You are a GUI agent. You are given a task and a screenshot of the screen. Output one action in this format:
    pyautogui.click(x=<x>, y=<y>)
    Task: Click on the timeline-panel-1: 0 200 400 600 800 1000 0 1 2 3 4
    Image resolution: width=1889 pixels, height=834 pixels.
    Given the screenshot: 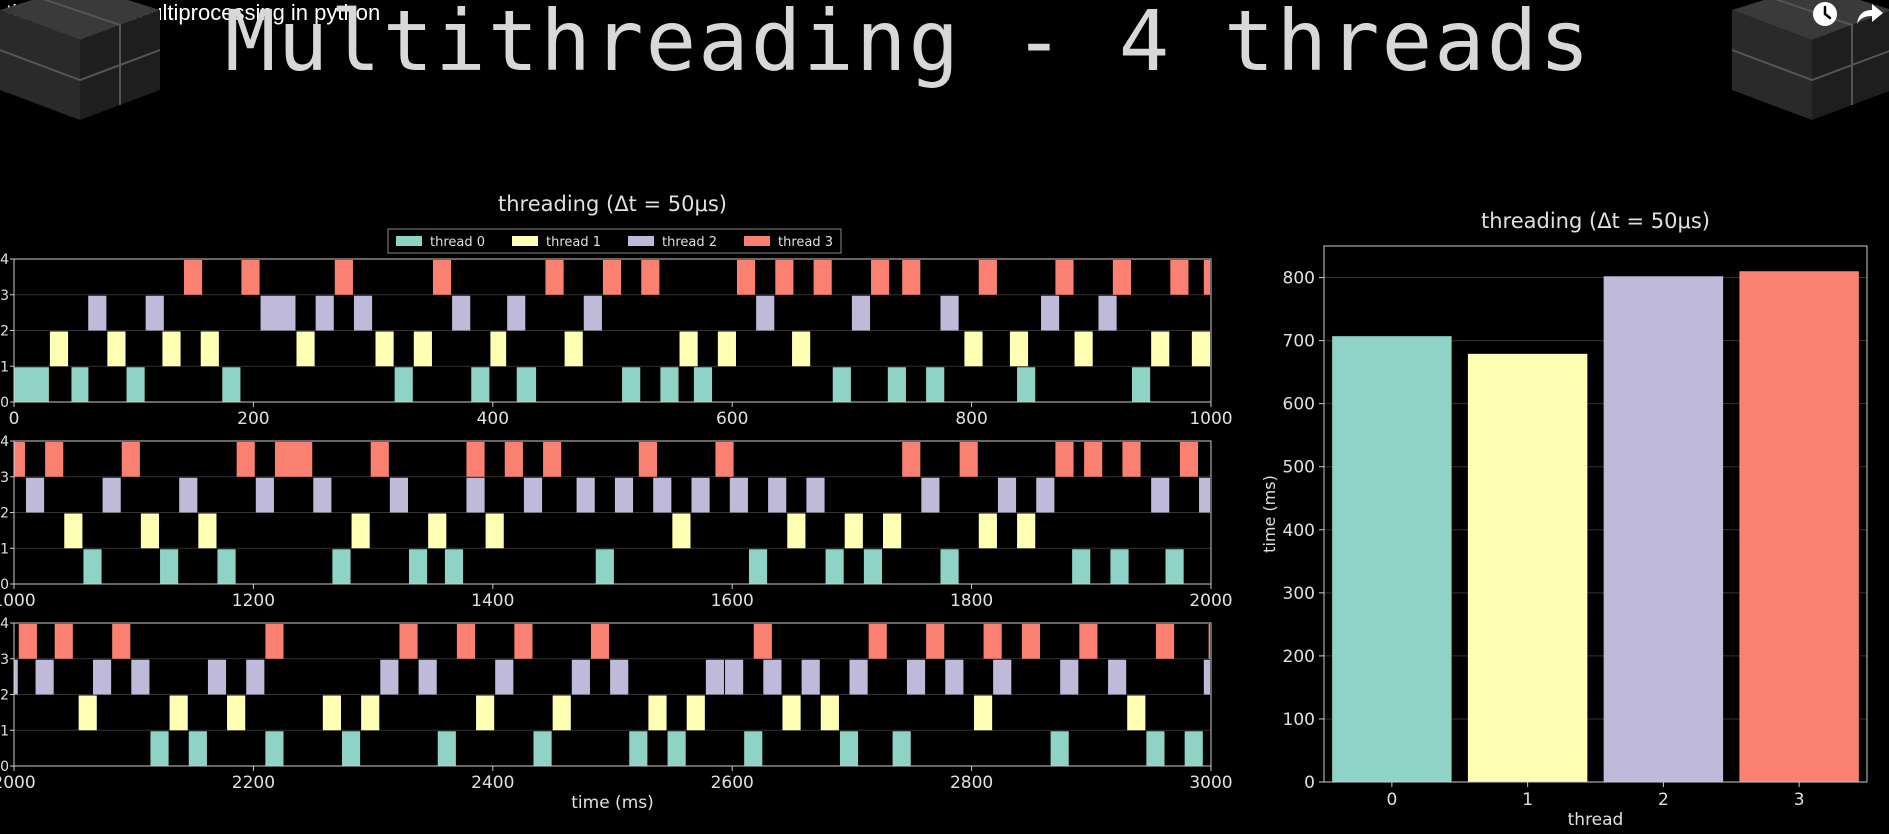 What is the action you would take?
    pyautogui.click(x=616, y=340)
    